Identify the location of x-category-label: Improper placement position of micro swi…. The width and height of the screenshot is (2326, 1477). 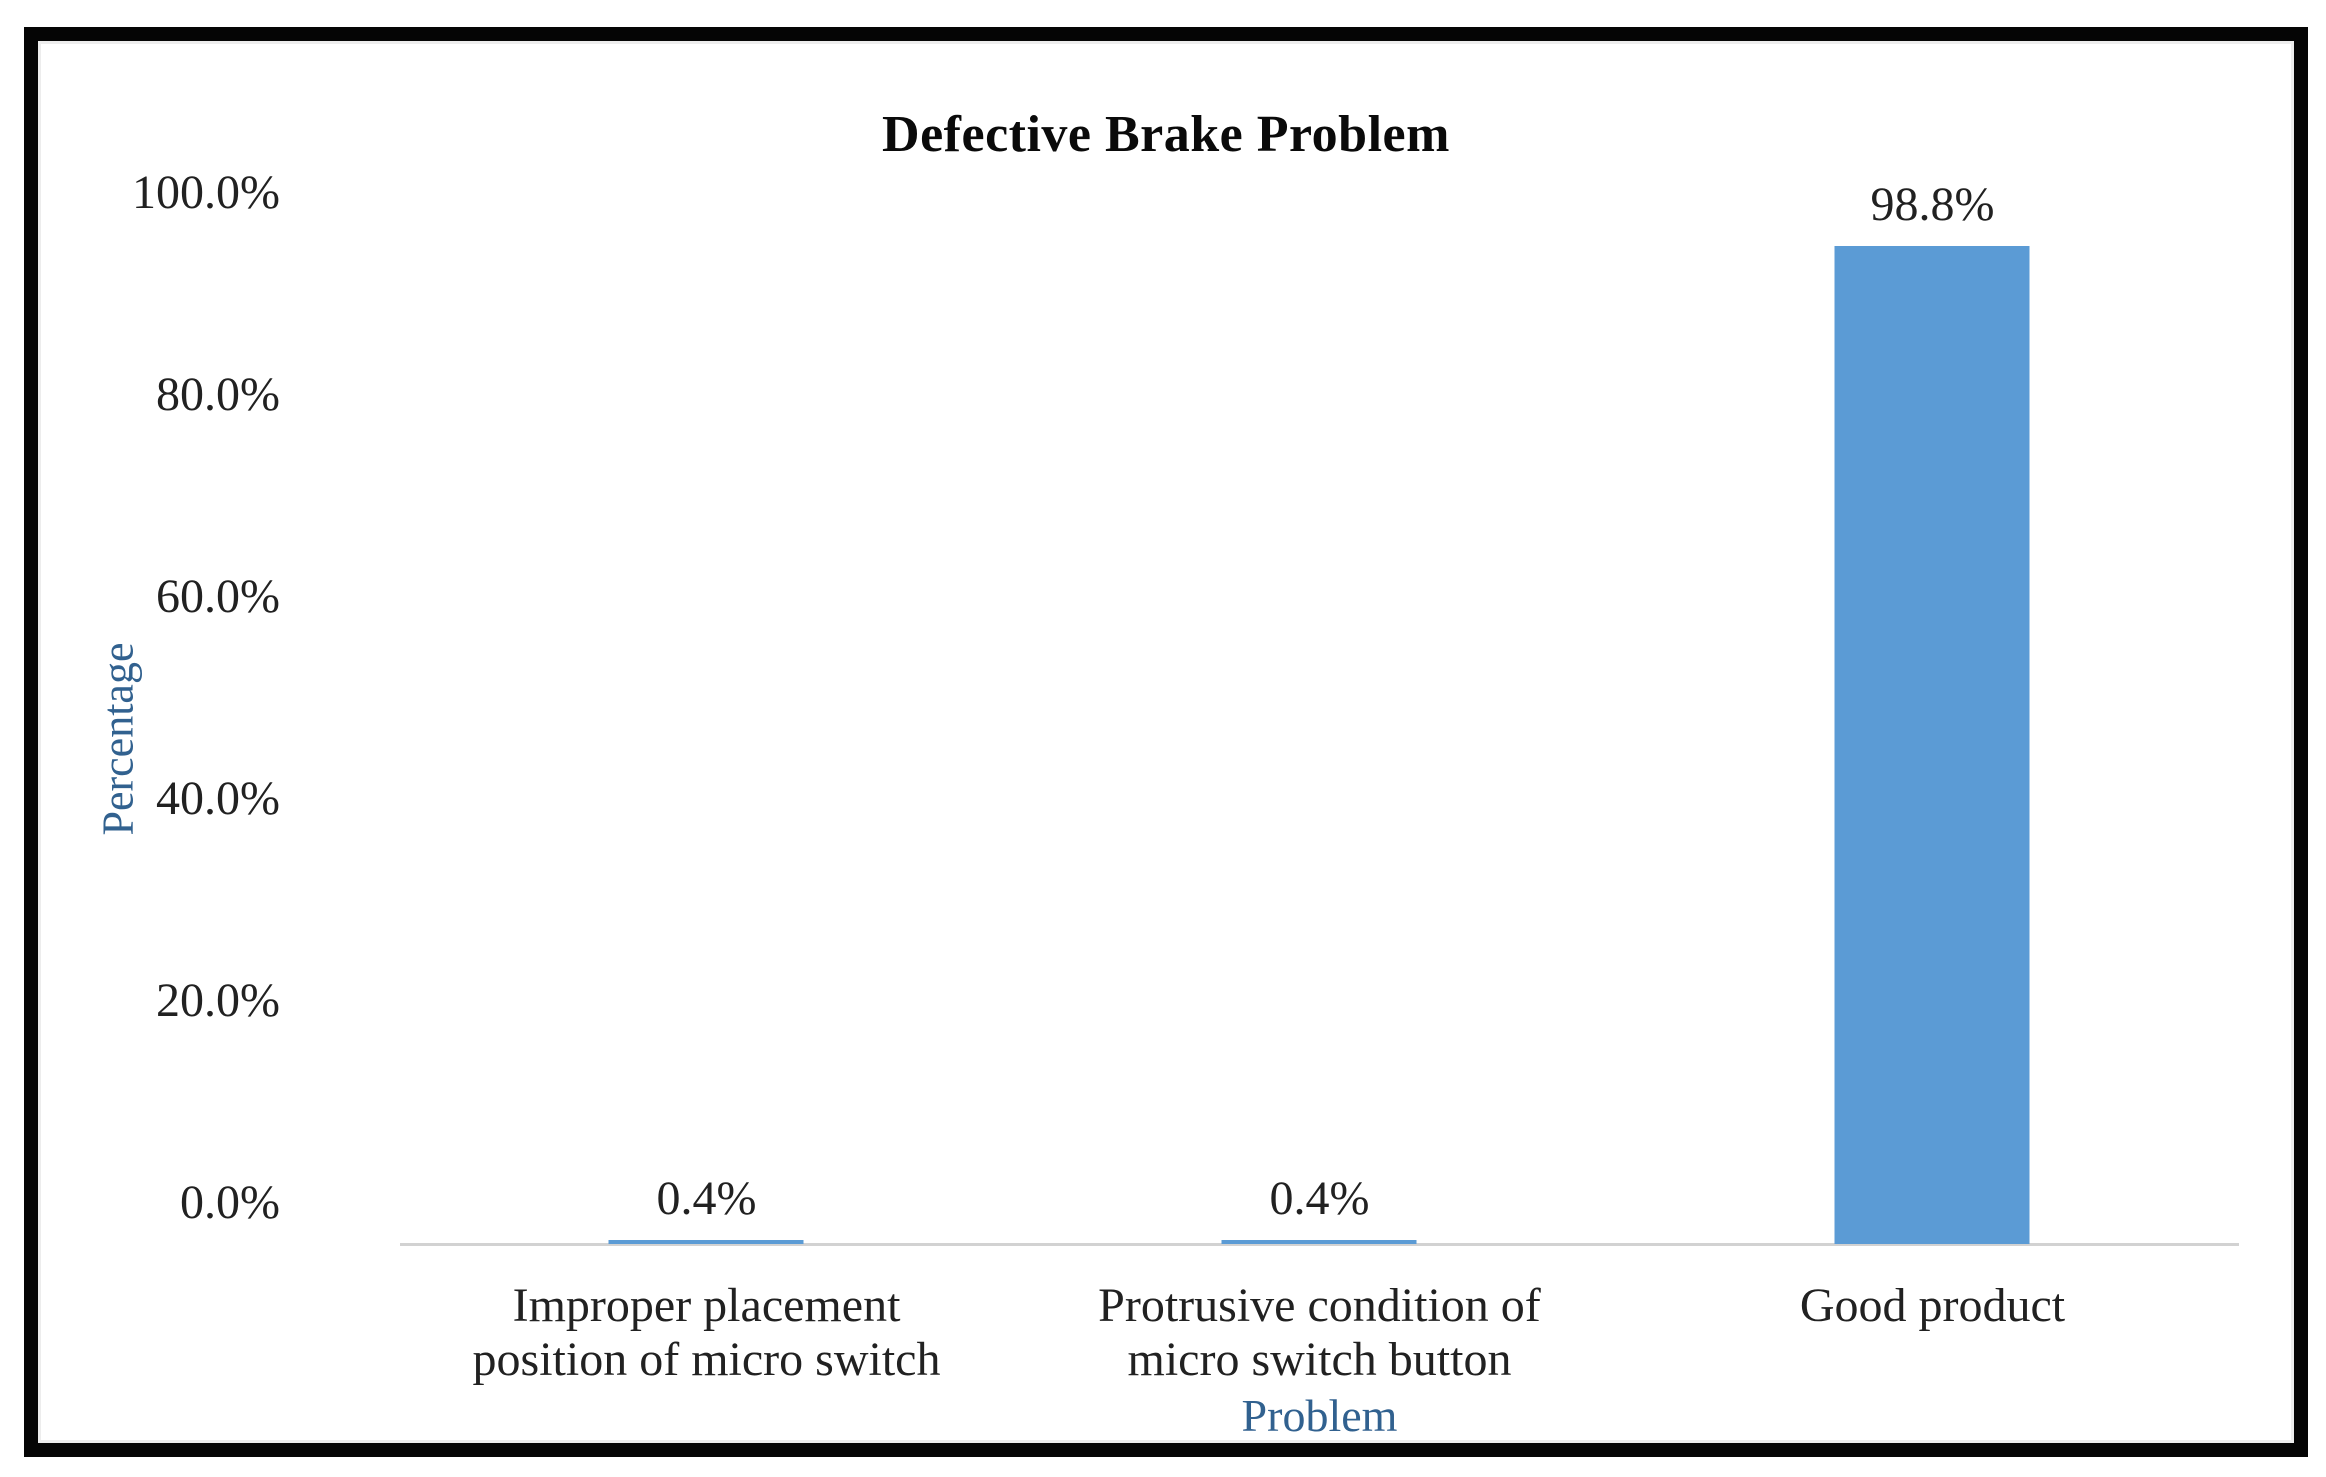
(706, 1332).